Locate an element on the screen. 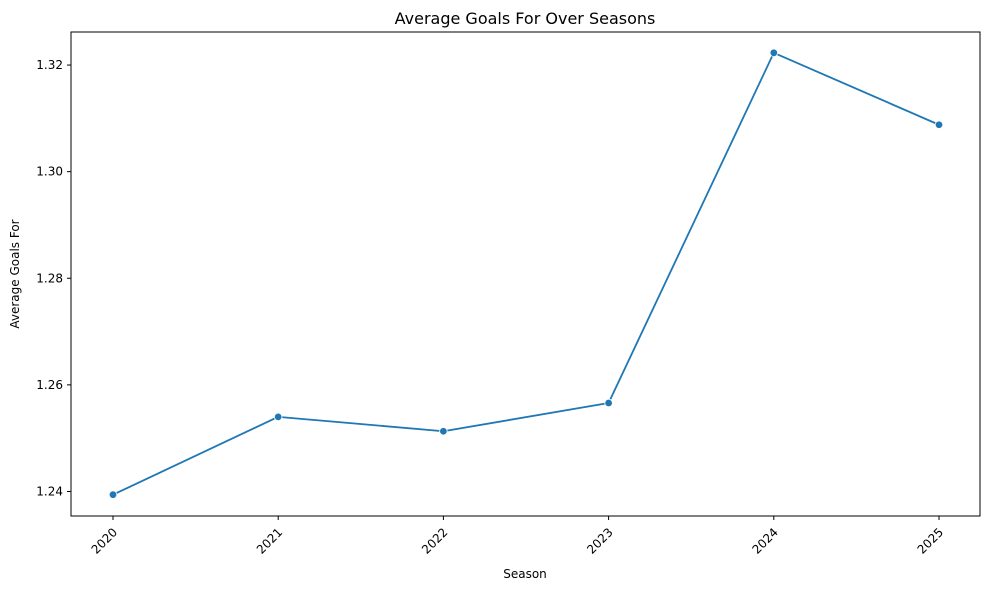 This screenshot has width=990, height=590. y-axis-label: Average Goals For is located at coordinates (15, 273).